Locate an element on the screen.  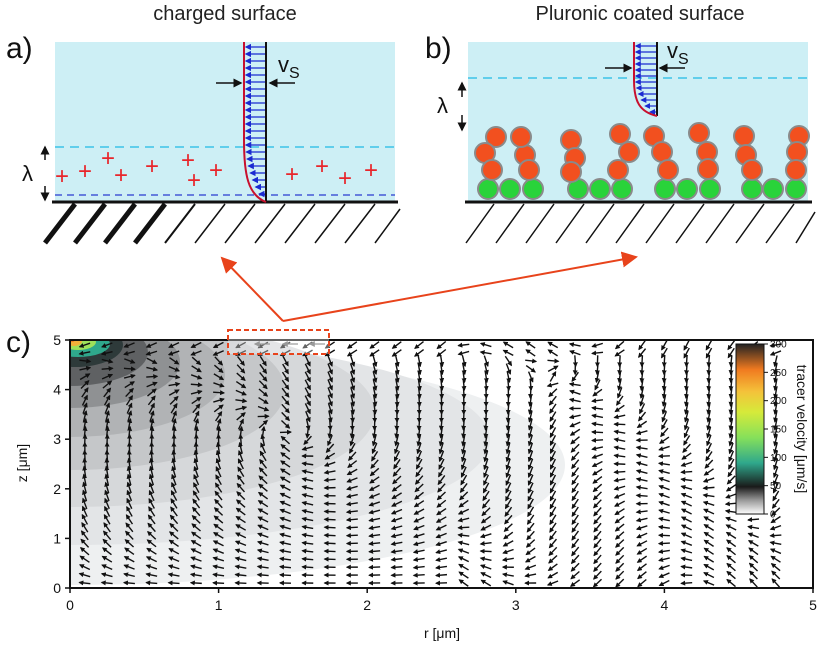
colorbar-tick-label: 100 is located at coordinates (778, 458).